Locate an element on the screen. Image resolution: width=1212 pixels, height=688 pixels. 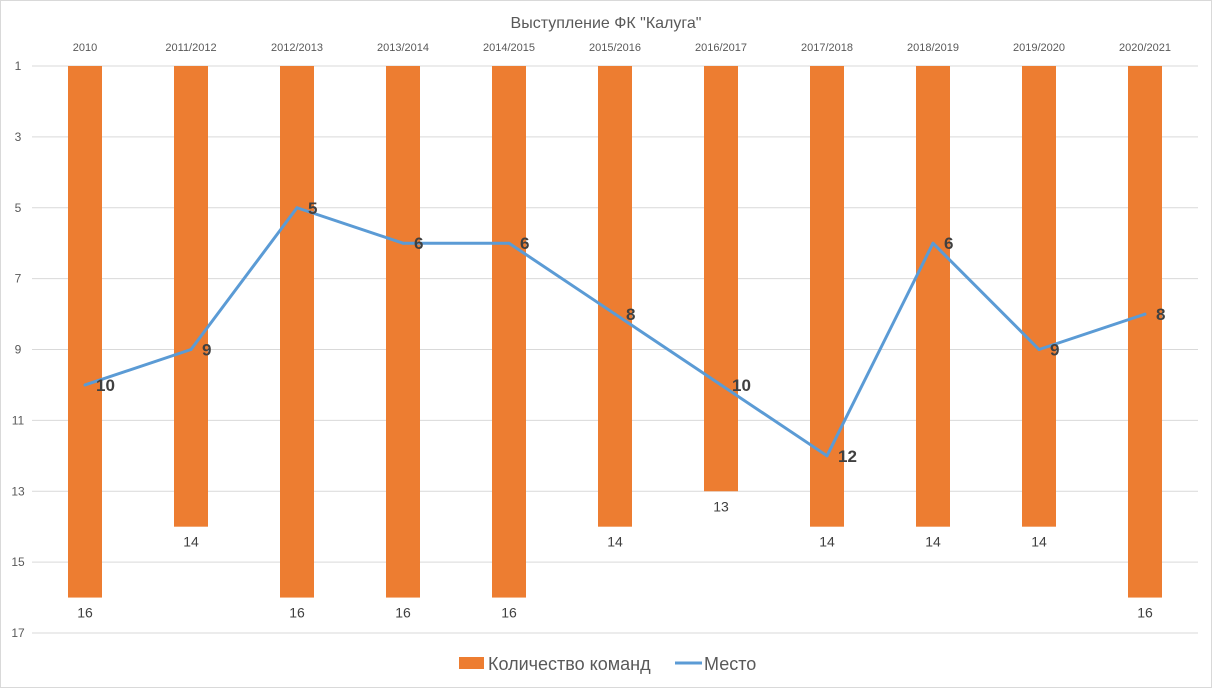
line-data-label: 12 is located at coordinates (847, 456).